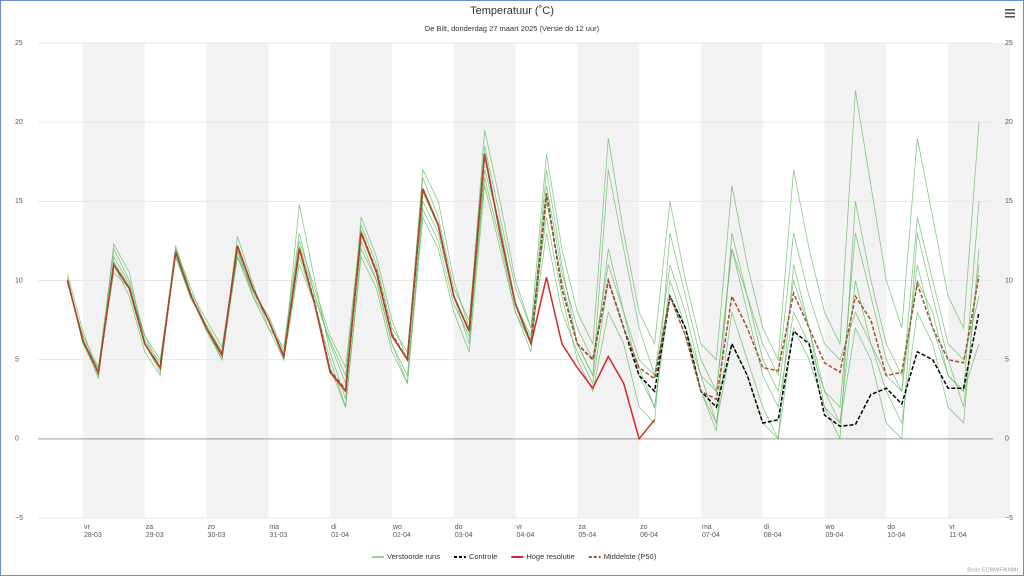  What do you see at coordinates (413, 556) in the screenshot?
I see `legend-label: Verstoorde runs` at bounding box center [413, 556].